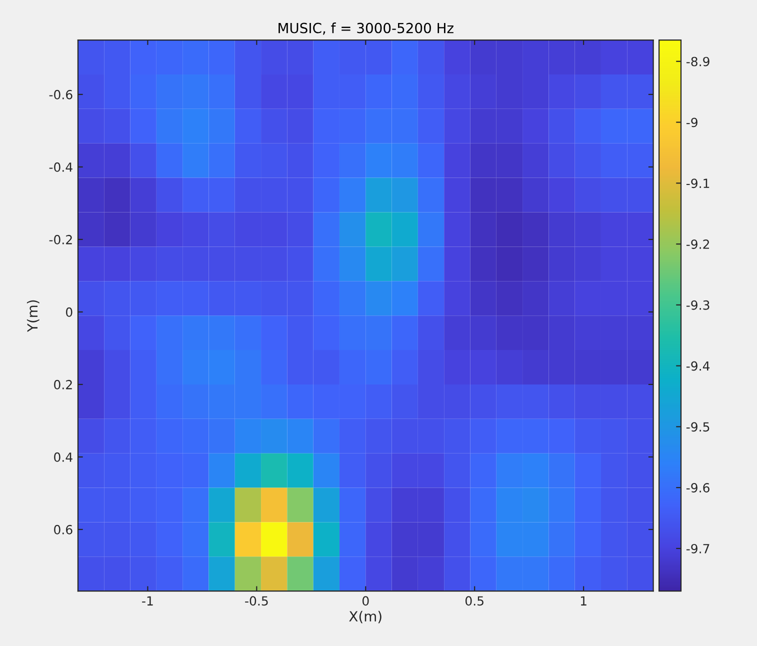 This screenshot has height=646, width=757. Describe the element at coordinates (692, 123) in the screenshot. I see `color-bar-label: -9` at that location.